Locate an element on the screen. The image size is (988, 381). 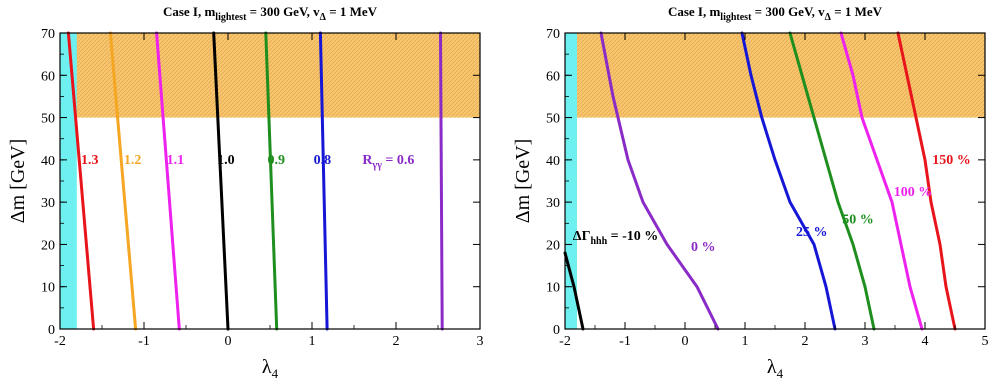
rp-curve-label-1: 0 % is located at coordinates (703, 247).